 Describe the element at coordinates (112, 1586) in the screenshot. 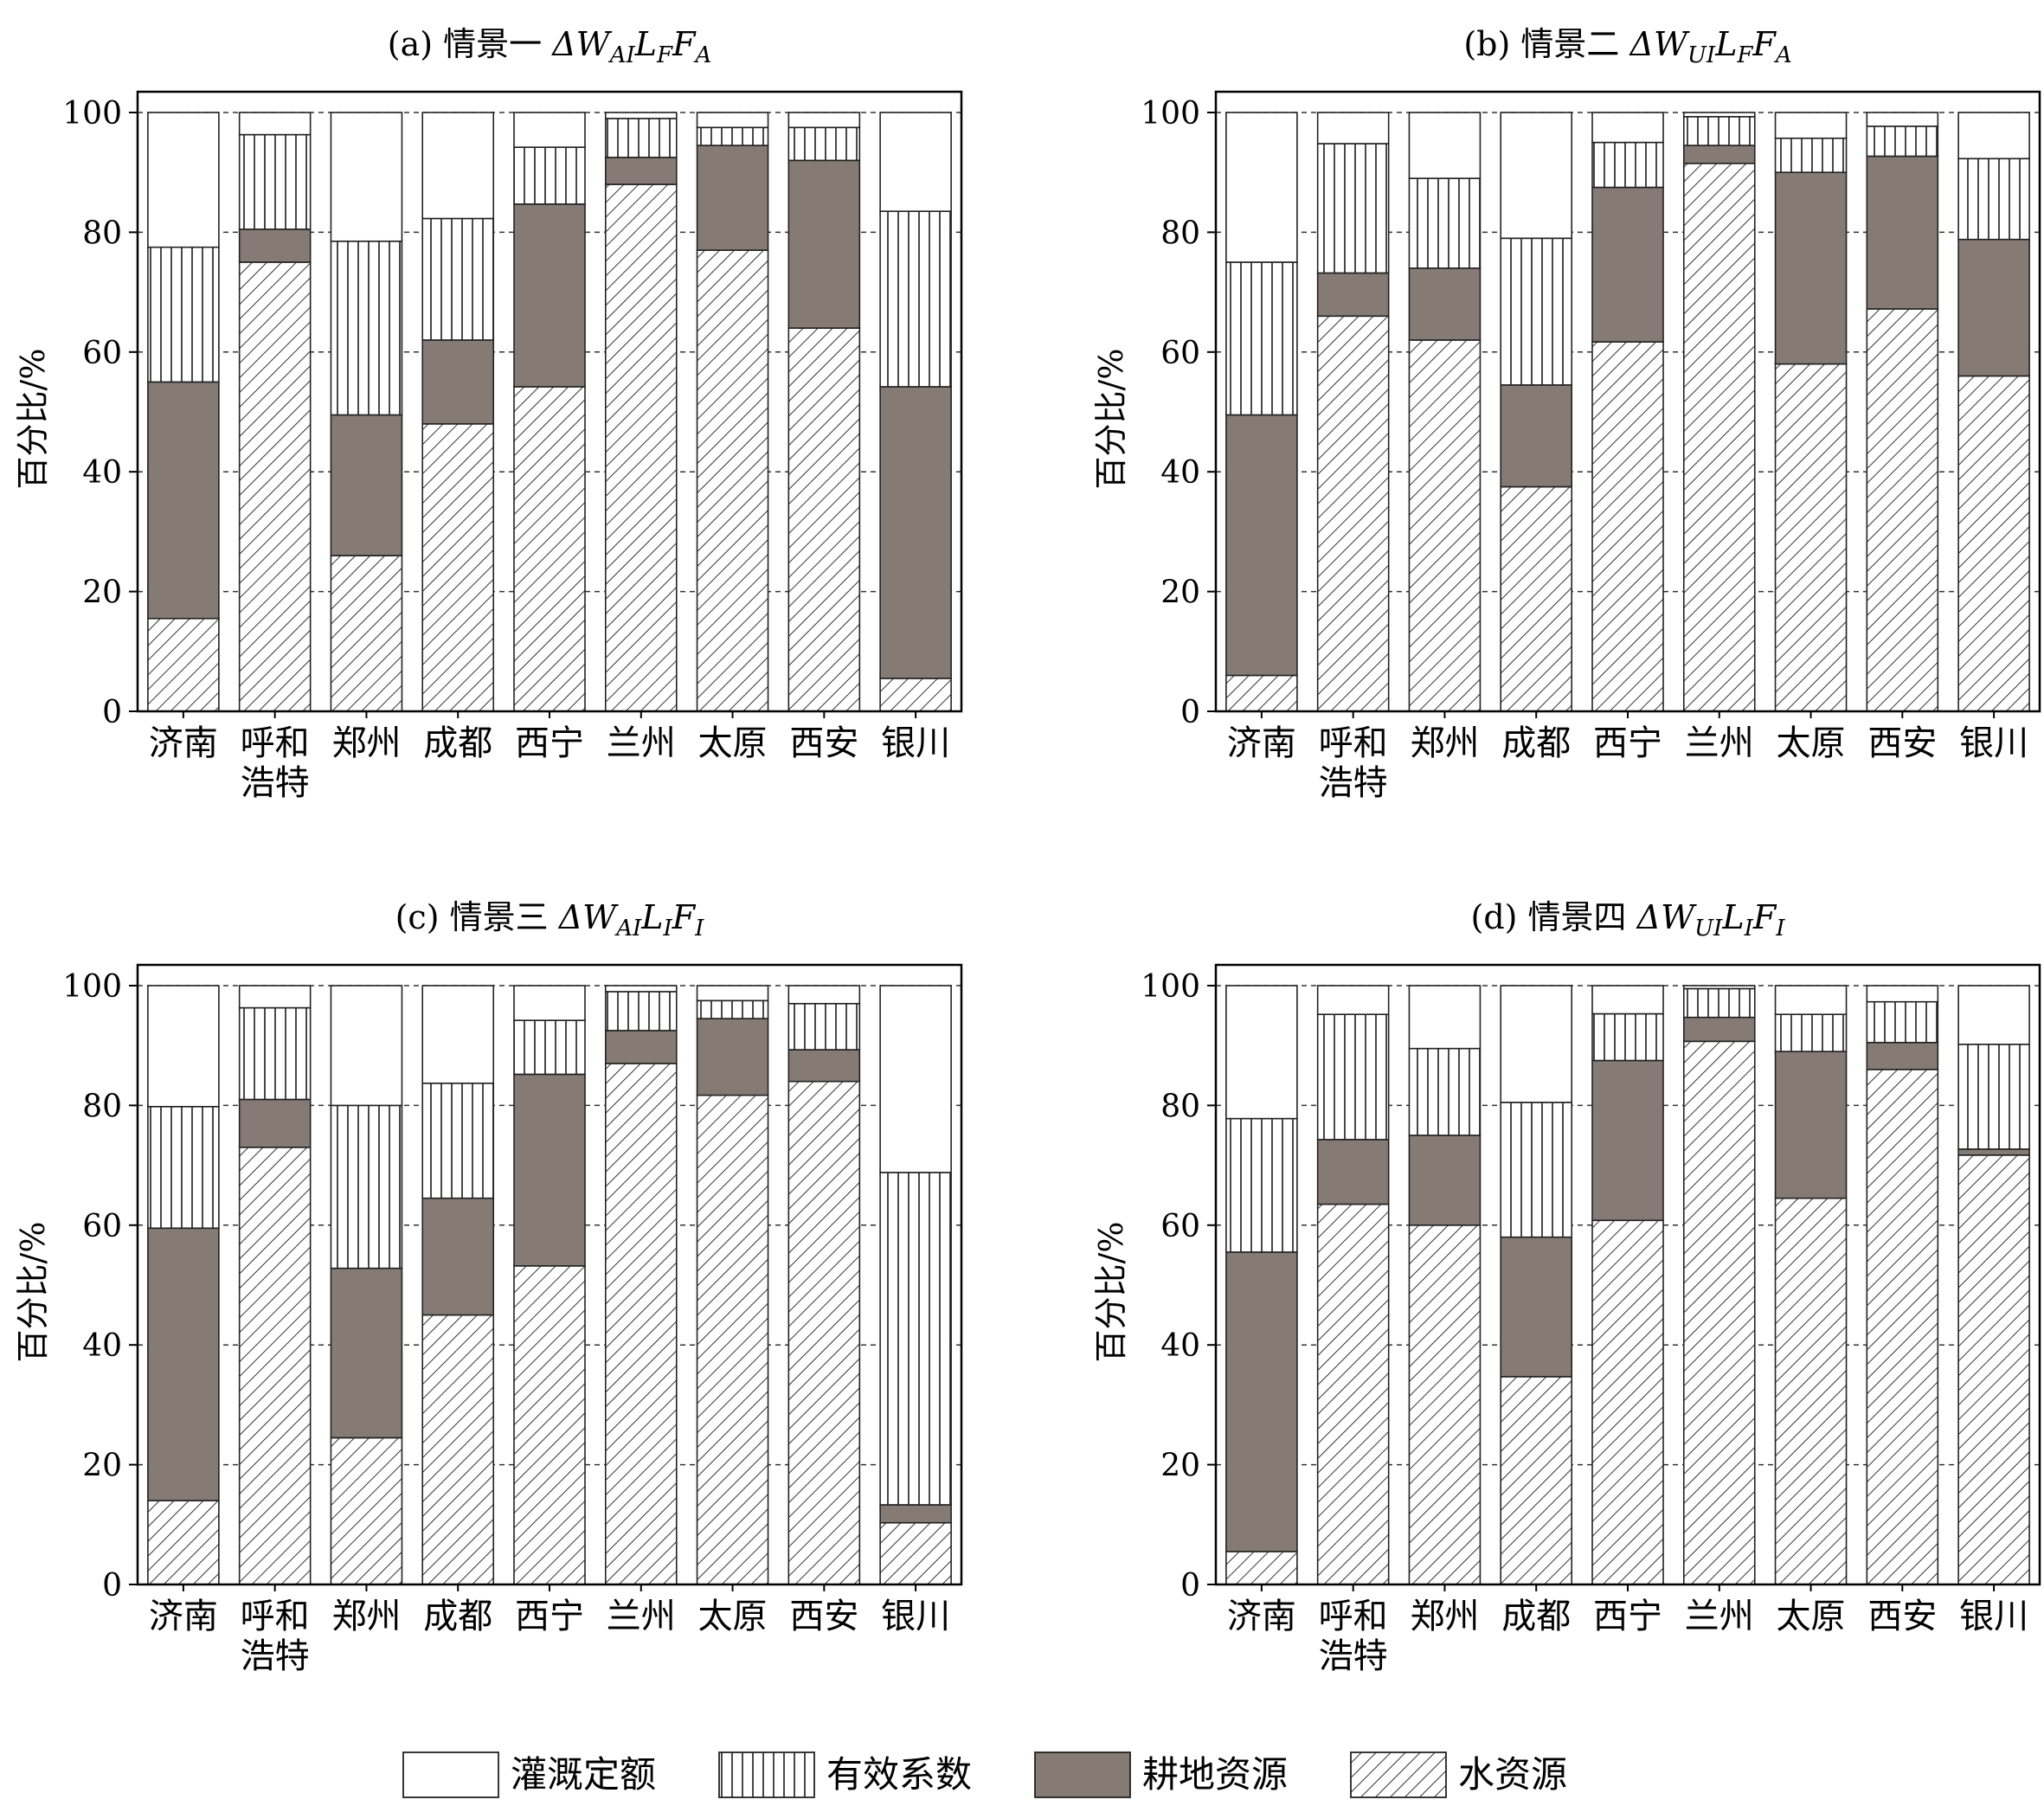

I see `y-tick-label: 0` at that location.